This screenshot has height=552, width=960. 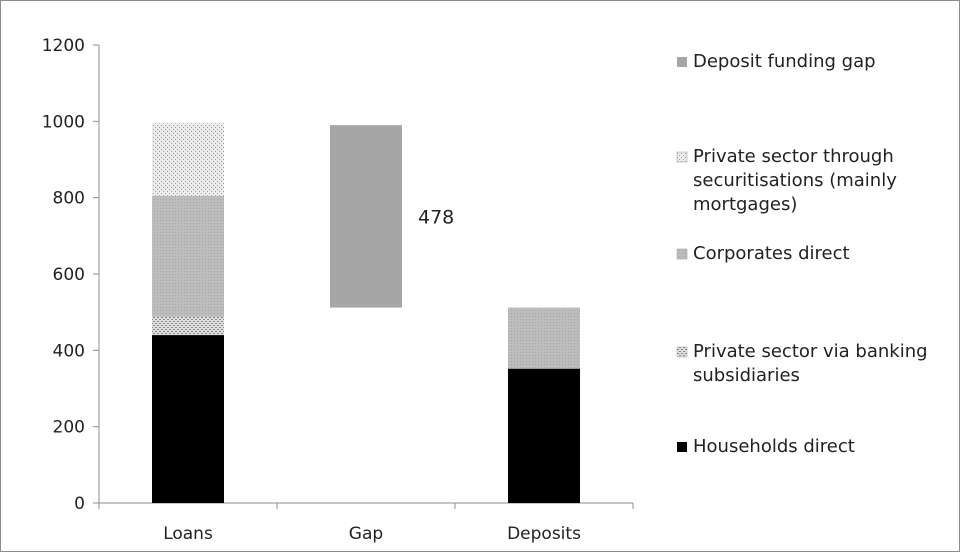 What do you see at coordinates (366, 534) in the screenshot?
I see `x-tick-label: Gap` at bounding box center [366, 534].